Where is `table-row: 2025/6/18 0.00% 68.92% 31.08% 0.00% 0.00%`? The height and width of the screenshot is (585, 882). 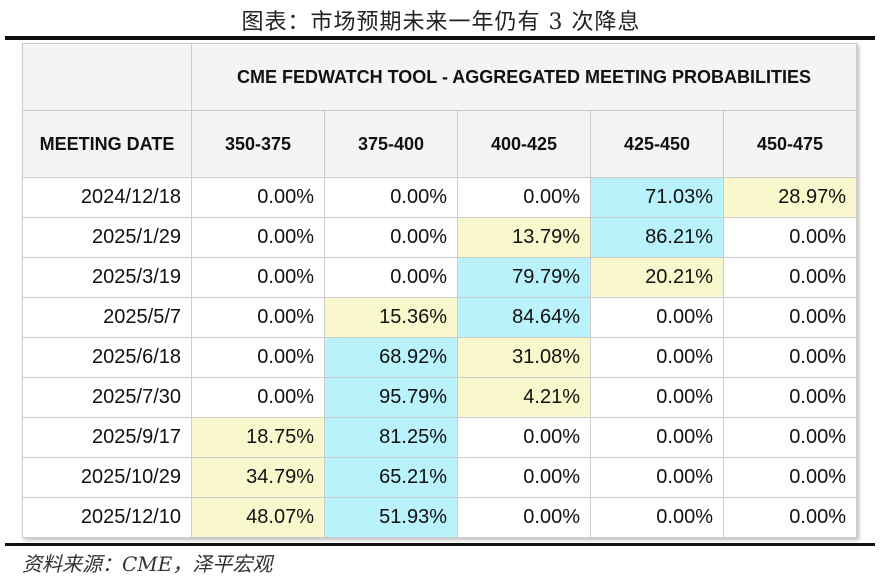 table-row: 2025/6/18 0.00% 68.92% 31.08% 0.00% 0.00% is located at coordinates (439, 357).